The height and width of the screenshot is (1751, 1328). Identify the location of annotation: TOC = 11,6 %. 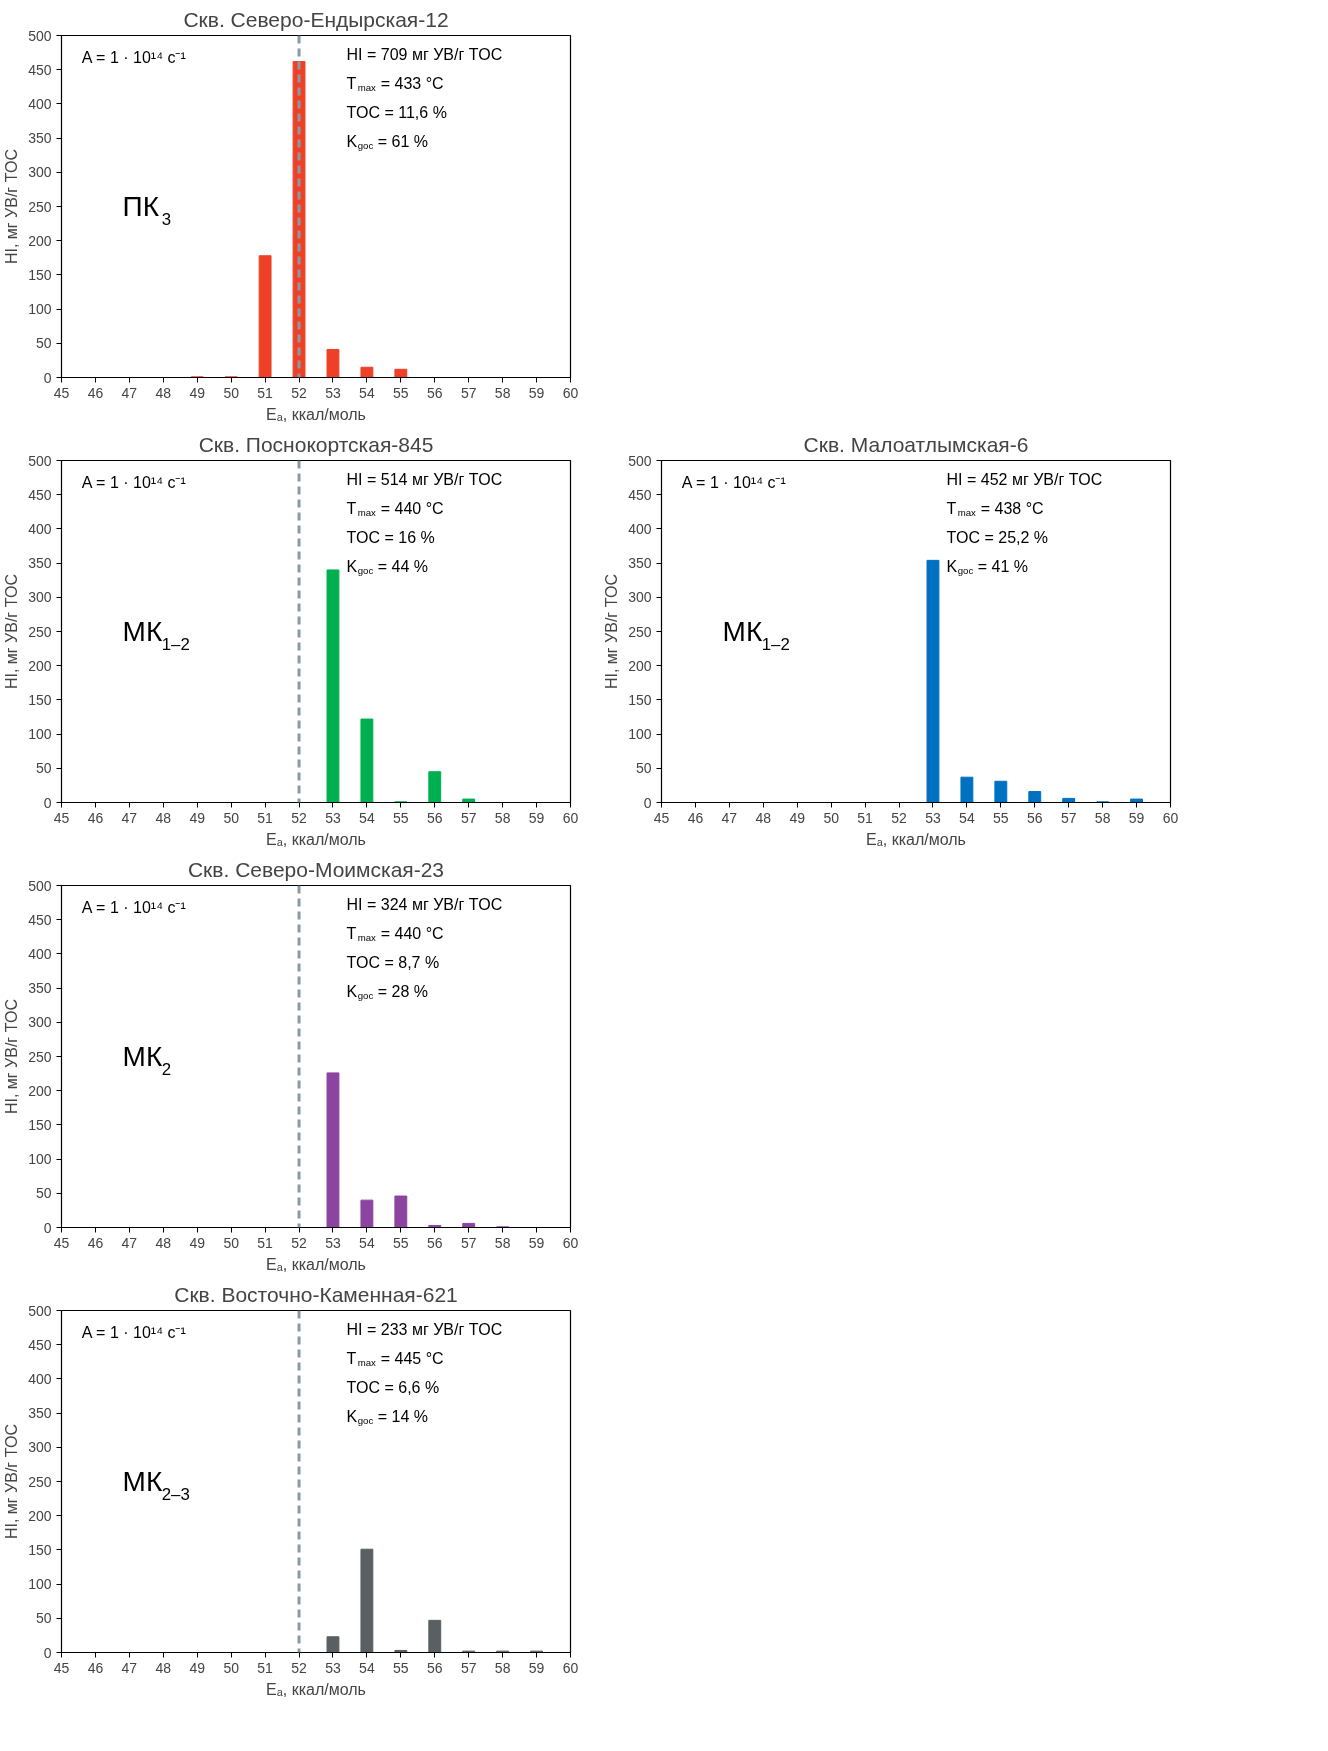
(396, 112).